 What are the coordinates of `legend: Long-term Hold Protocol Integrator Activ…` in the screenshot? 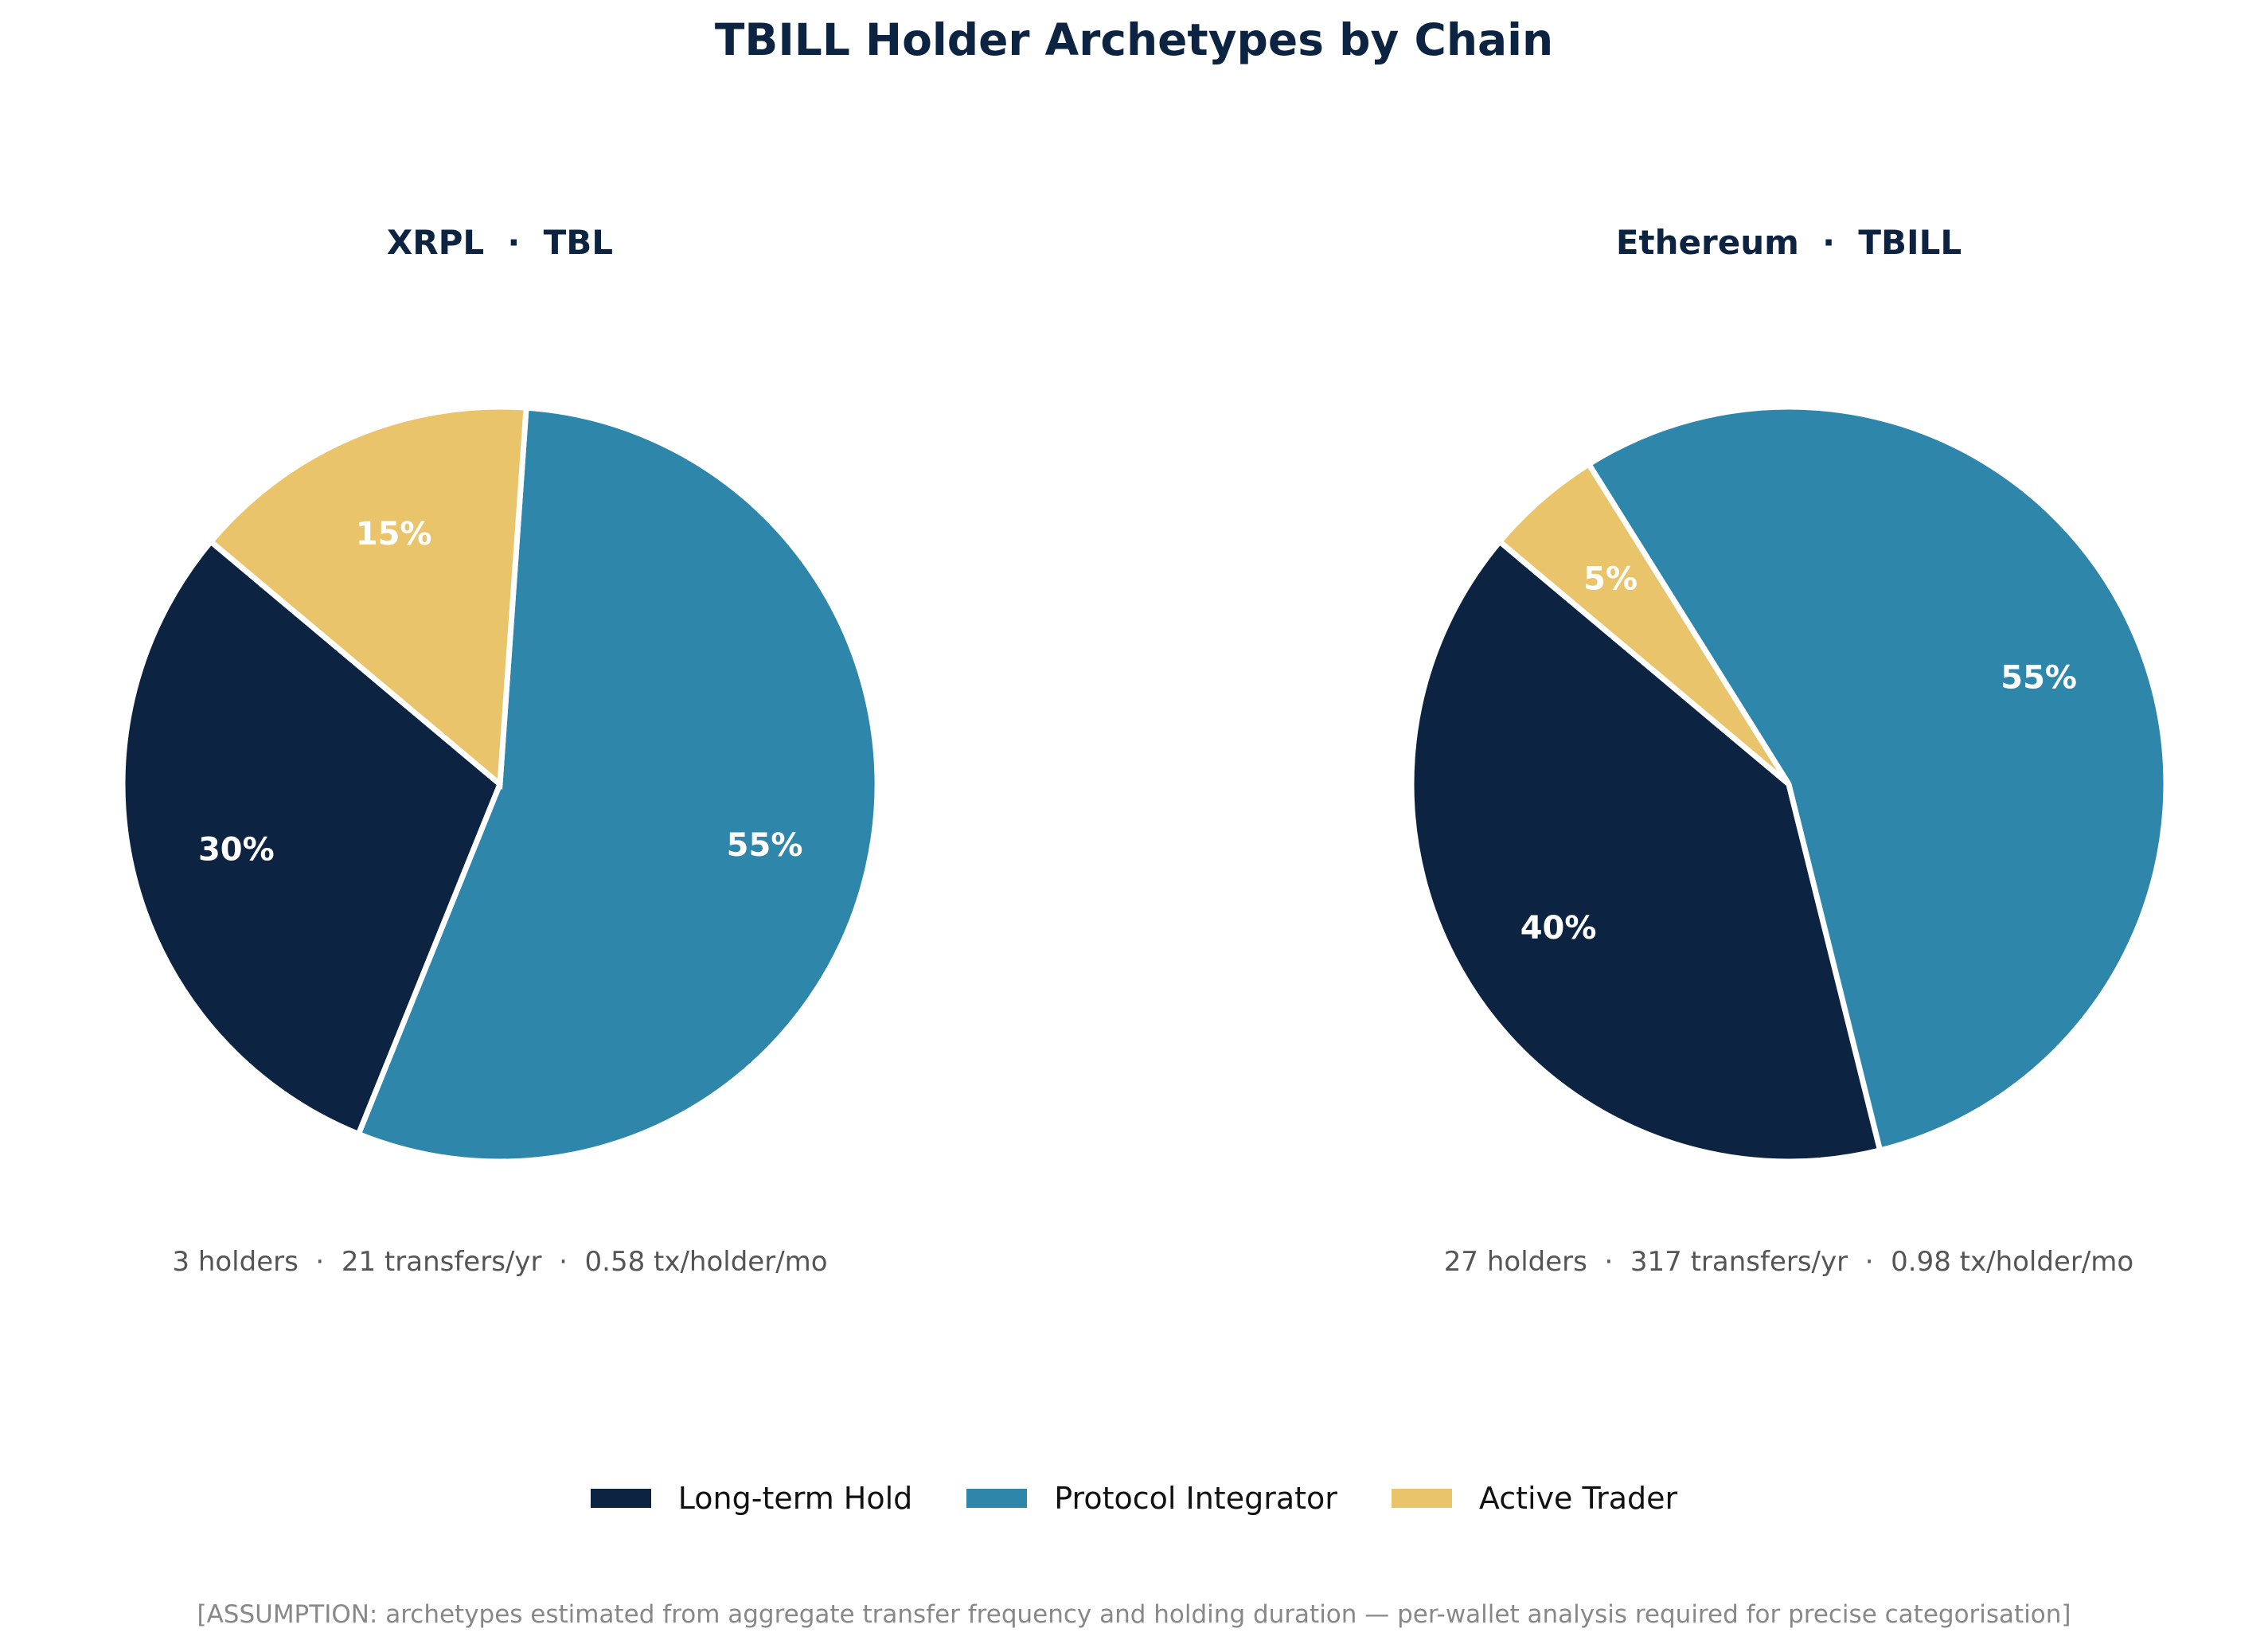 It's located at (1134, 1499).